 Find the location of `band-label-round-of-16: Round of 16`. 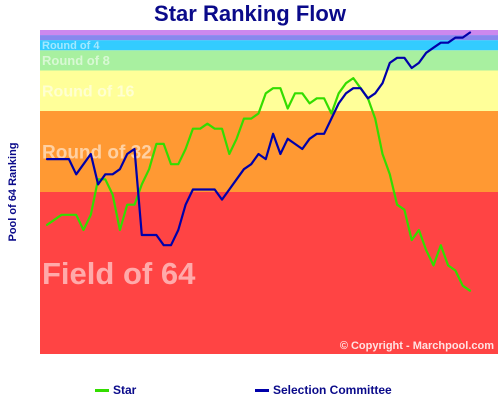

band-label-round-of-16: Round of 16 is located at coordinates (88, 92).